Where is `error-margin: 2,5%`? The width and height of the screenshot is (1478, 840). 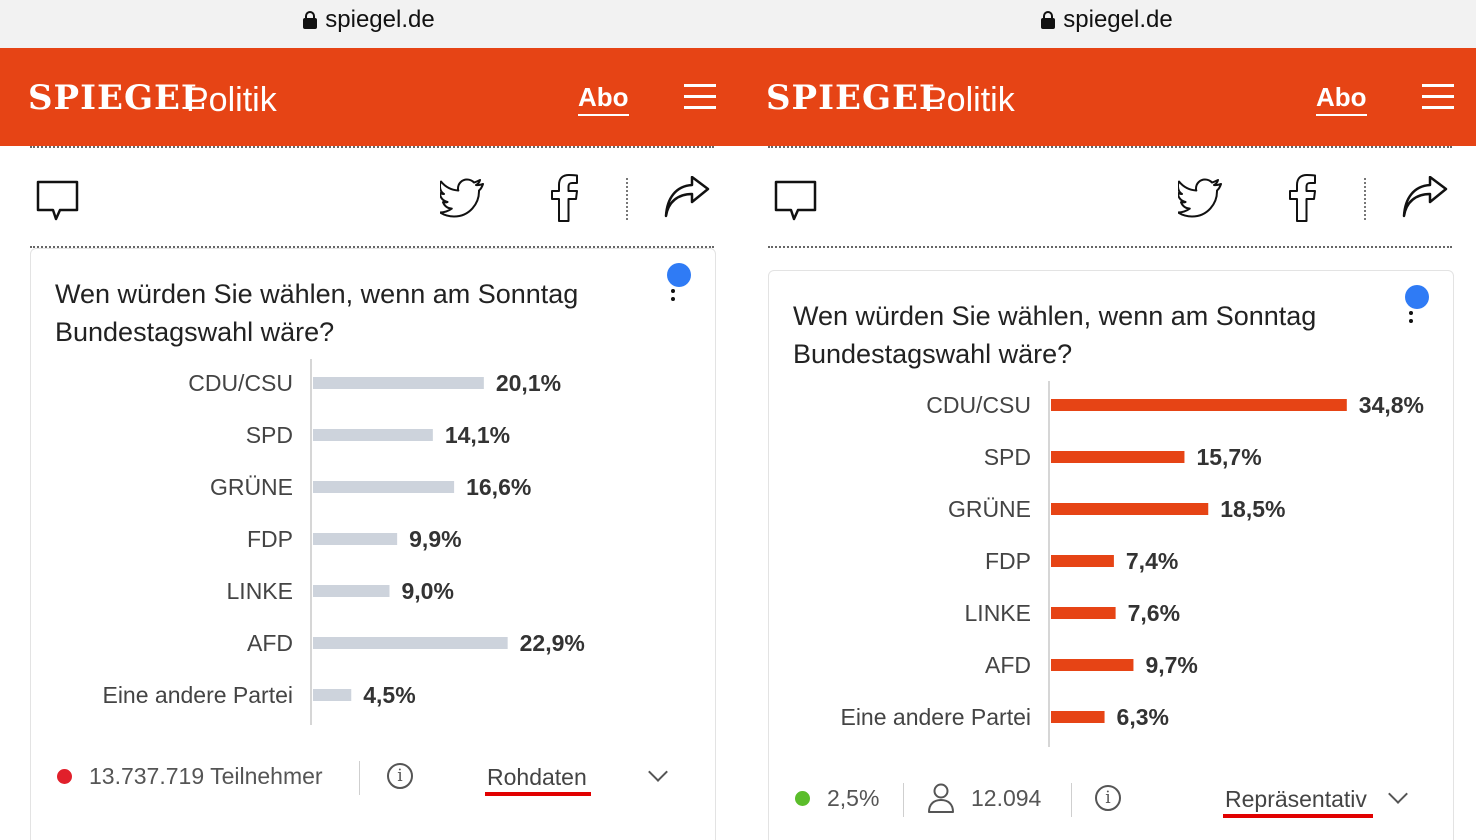
error-margin: 2,5% is located at coordinates (853, 798).